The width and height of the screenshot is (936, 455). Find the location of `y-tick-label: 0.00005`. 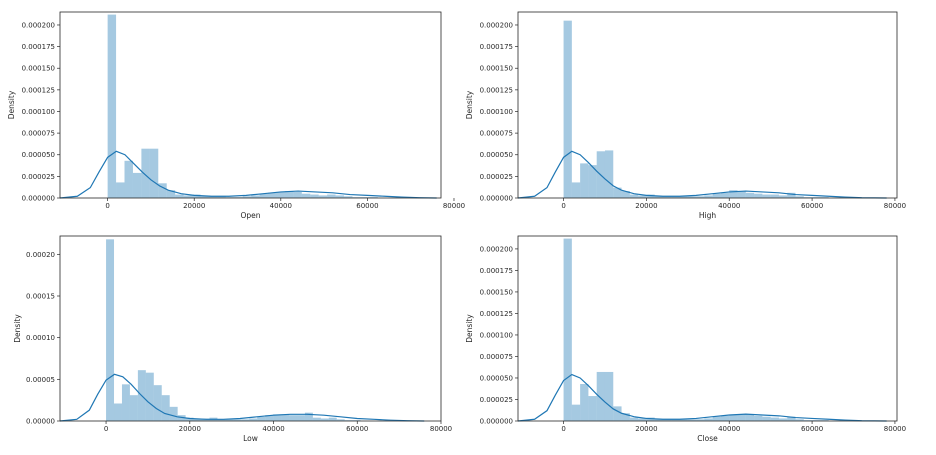

y-tick-label: 0.00005 is located at coordinates (40, 380).